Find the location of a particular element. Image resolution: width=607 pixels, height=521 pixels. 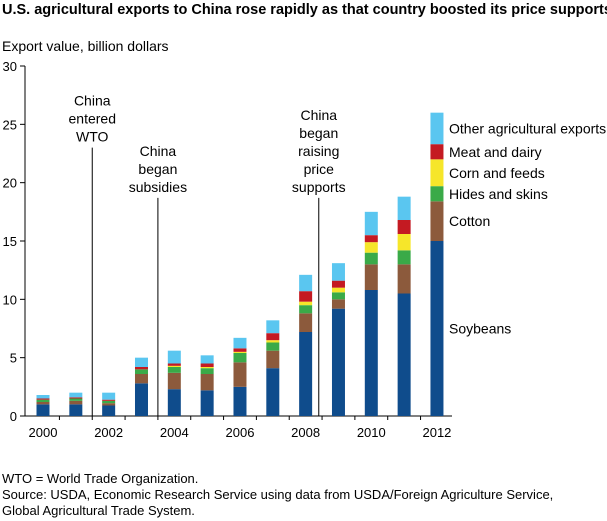

bar-stack-2000 is located at coordinates (43, 405).